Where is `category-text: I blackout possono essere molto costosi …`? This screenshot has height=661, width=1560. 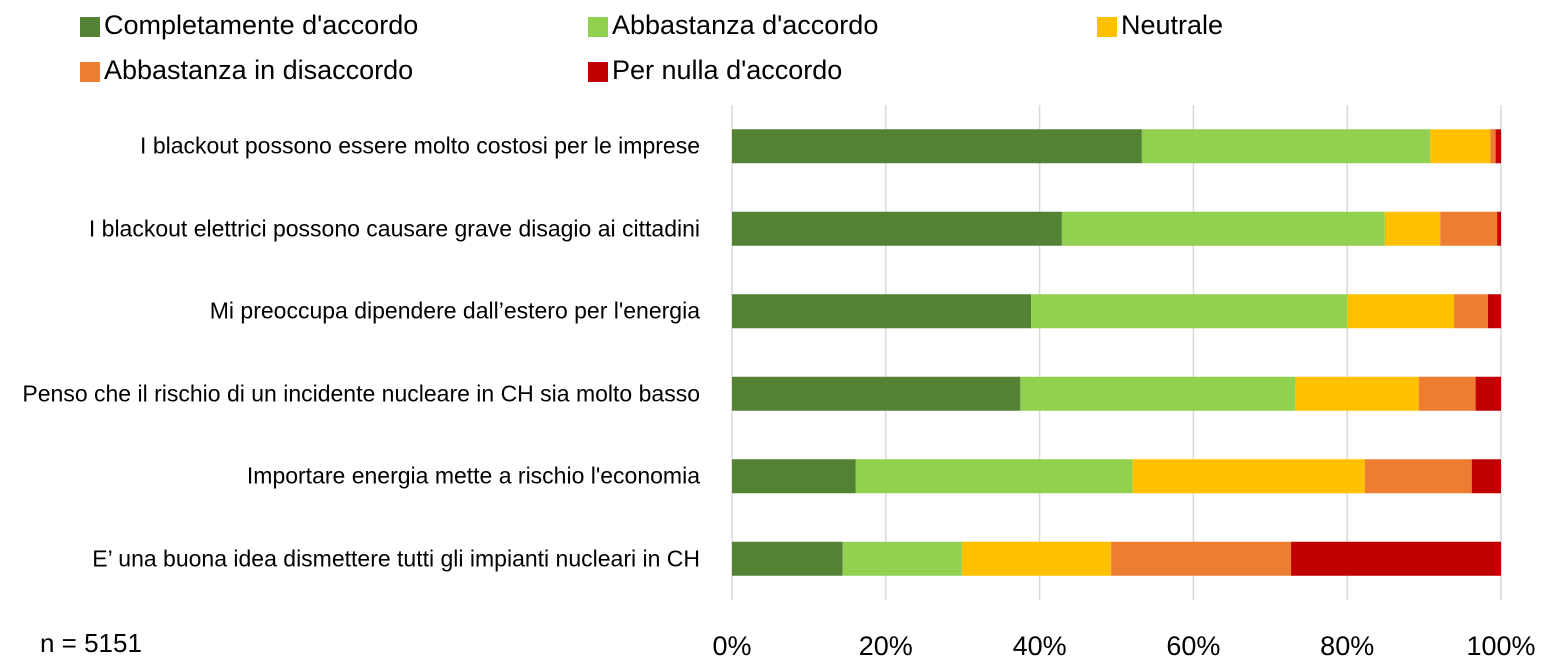
category-text: I blackout possono essere molto costosi … is located at coordinates (420, 145).